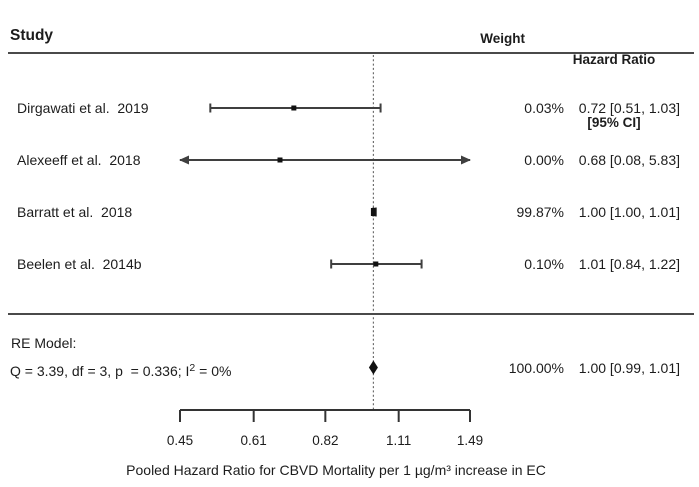 The height and width of the screenshot is (487, 699). What do you see at coordinates (213, 371) in the screenshot?
I see `re-model-stats-tail: = 0%` at bounding box center [213, 371].